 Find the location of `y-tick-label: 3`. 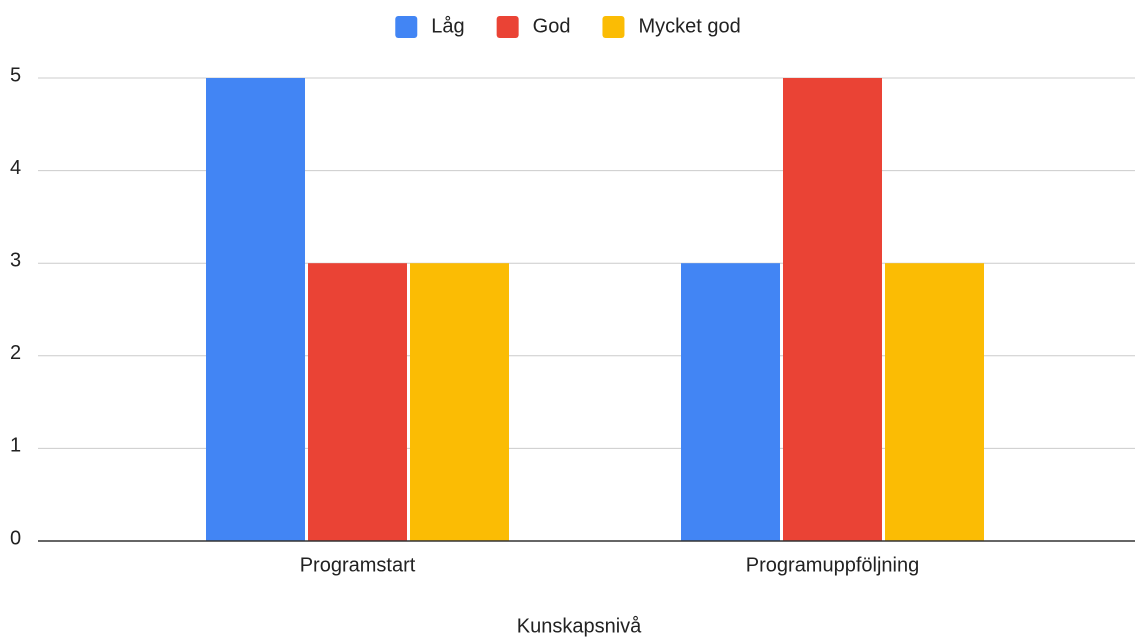

y-tick-label: 3 is located at coordinates (15, 260).